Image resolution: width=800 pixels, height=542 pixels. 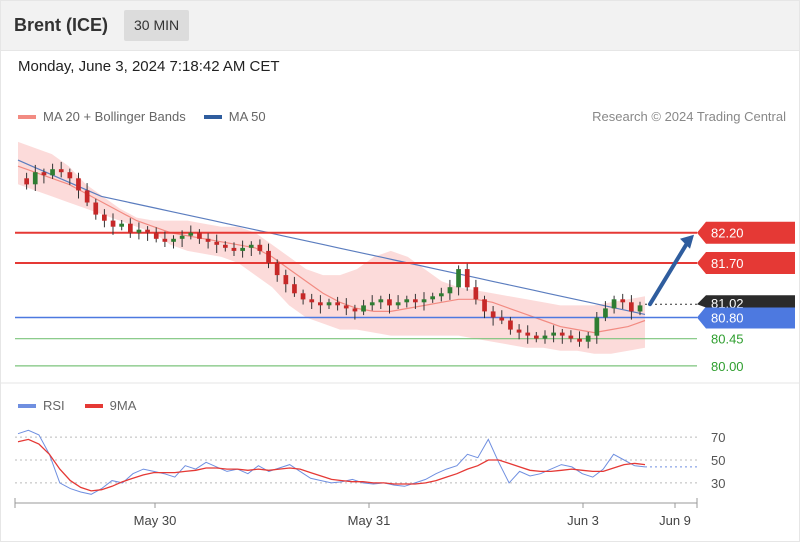 What do you see at coordinates (689, 116) in the screenshot?
I see `research-credit: Research © 2024 Trading Central` at bounding box center [689, 116].